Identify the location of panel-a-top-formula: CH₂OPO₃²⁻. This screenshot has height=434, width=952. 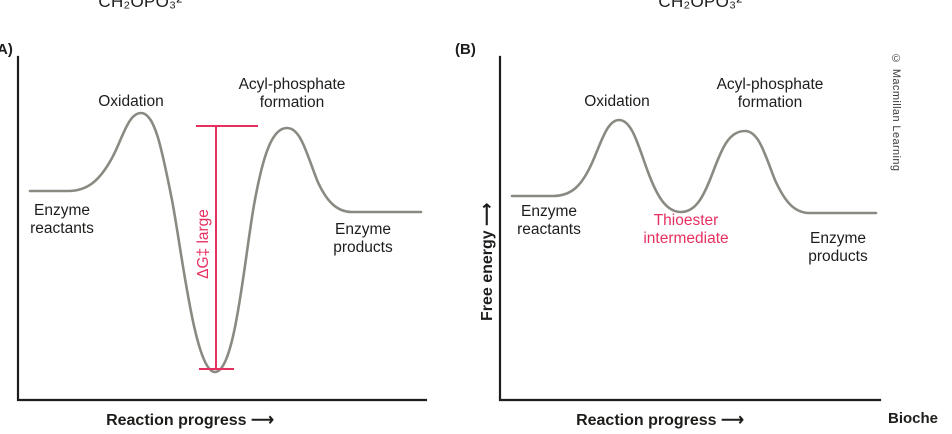
(145, 5).